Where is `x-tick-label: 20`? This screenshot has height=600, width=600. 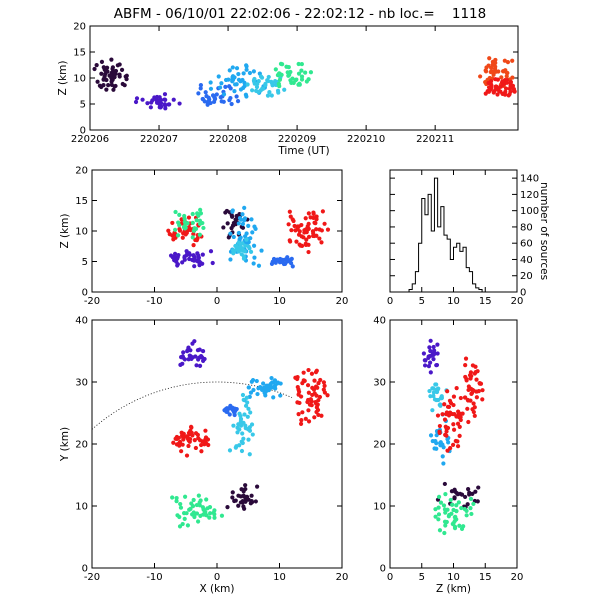
x-tick-label: 20 is located at coordinates (342, 301).